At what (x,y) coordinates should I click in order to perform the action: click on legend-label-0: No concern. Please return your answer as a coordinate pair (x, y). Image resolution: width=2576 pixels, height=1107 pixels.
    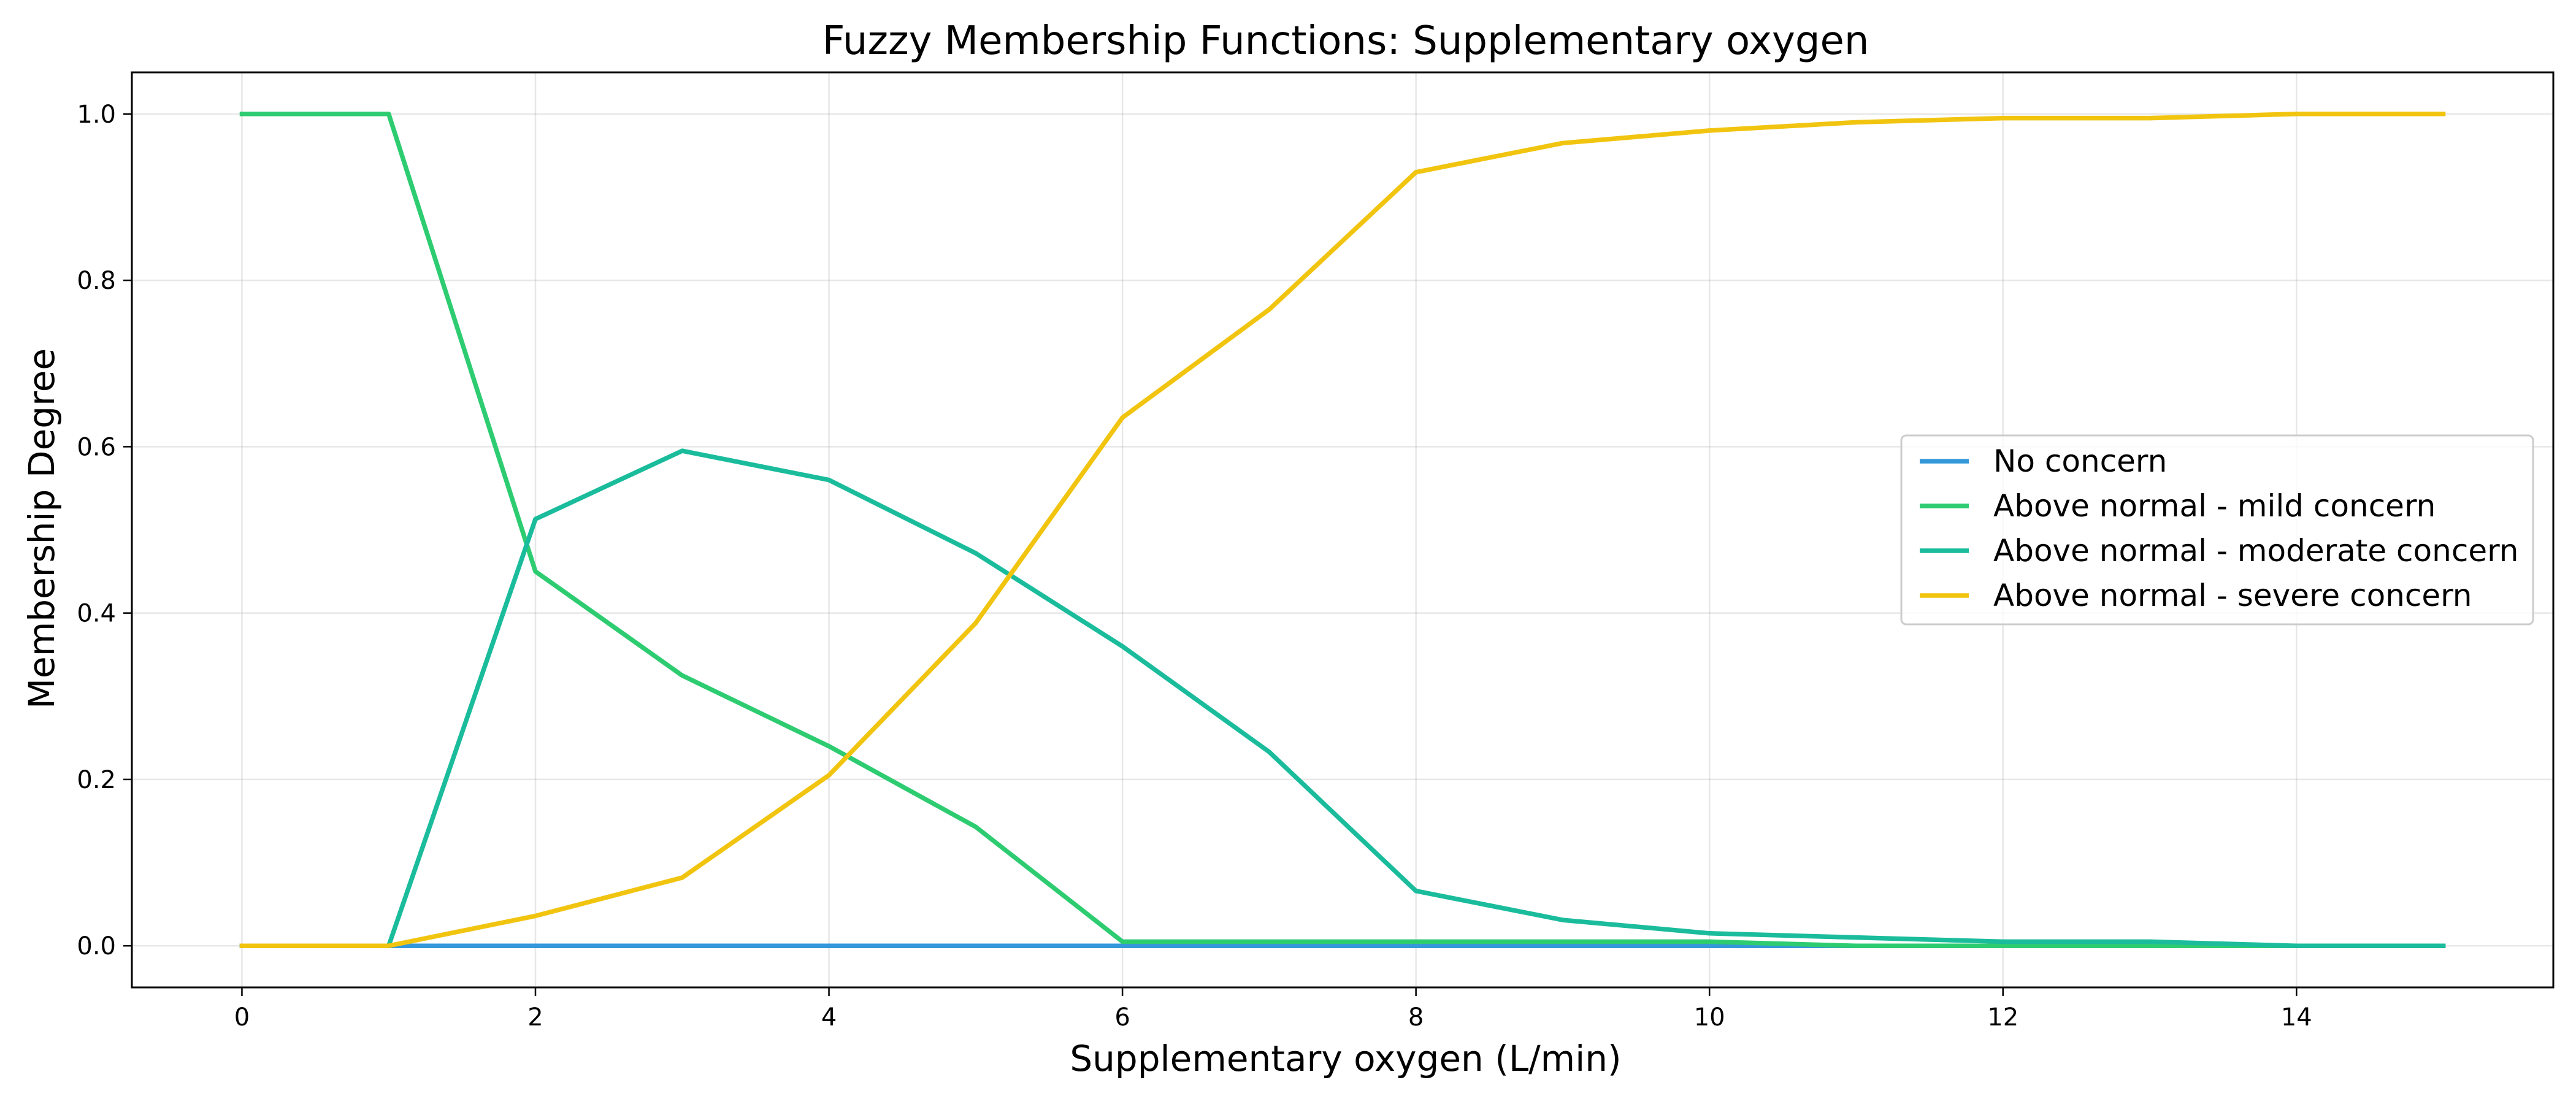
    Looking at the image, I should click on (2080, 461).